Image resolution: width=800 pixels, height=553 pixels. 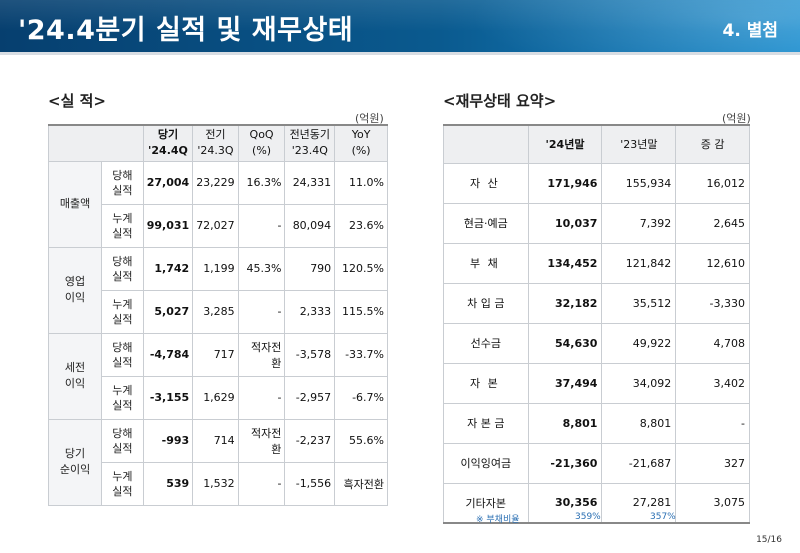 What do you see at coordinates (361, 143) in the screenshot?
I see `col-header-yoy: YoY (%)` at bounding box center [361, 143].